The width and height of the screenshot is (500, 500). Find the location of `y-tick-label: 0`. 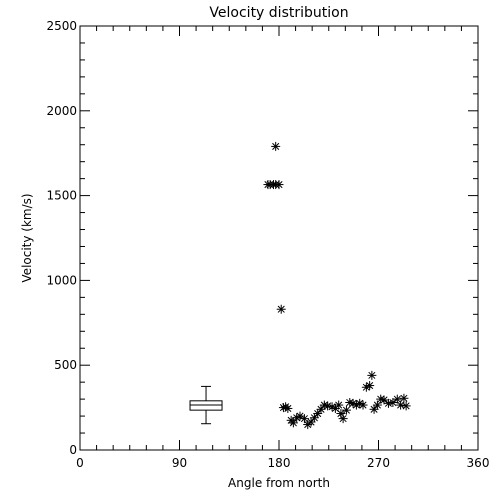

y-tick-label: 0 is located at coordinates (73, 450).